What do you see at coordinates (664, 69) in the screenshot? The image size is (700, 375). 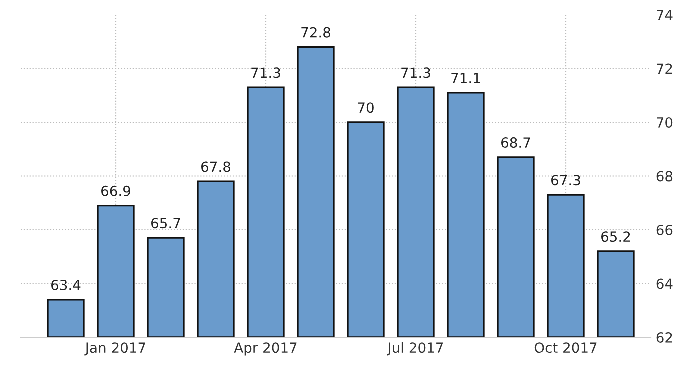 I see `y-tick-label: 72` at bounding box center [664, 69].